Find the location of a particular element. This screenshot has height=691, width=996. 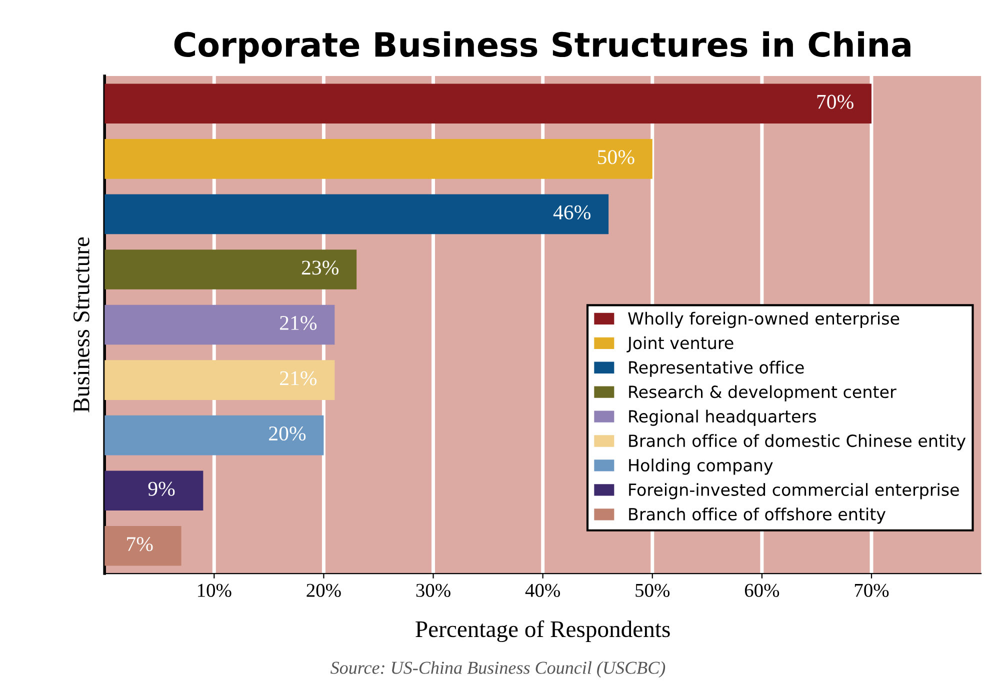

x-tick-label: 40% is located at coordinates (542, 590).